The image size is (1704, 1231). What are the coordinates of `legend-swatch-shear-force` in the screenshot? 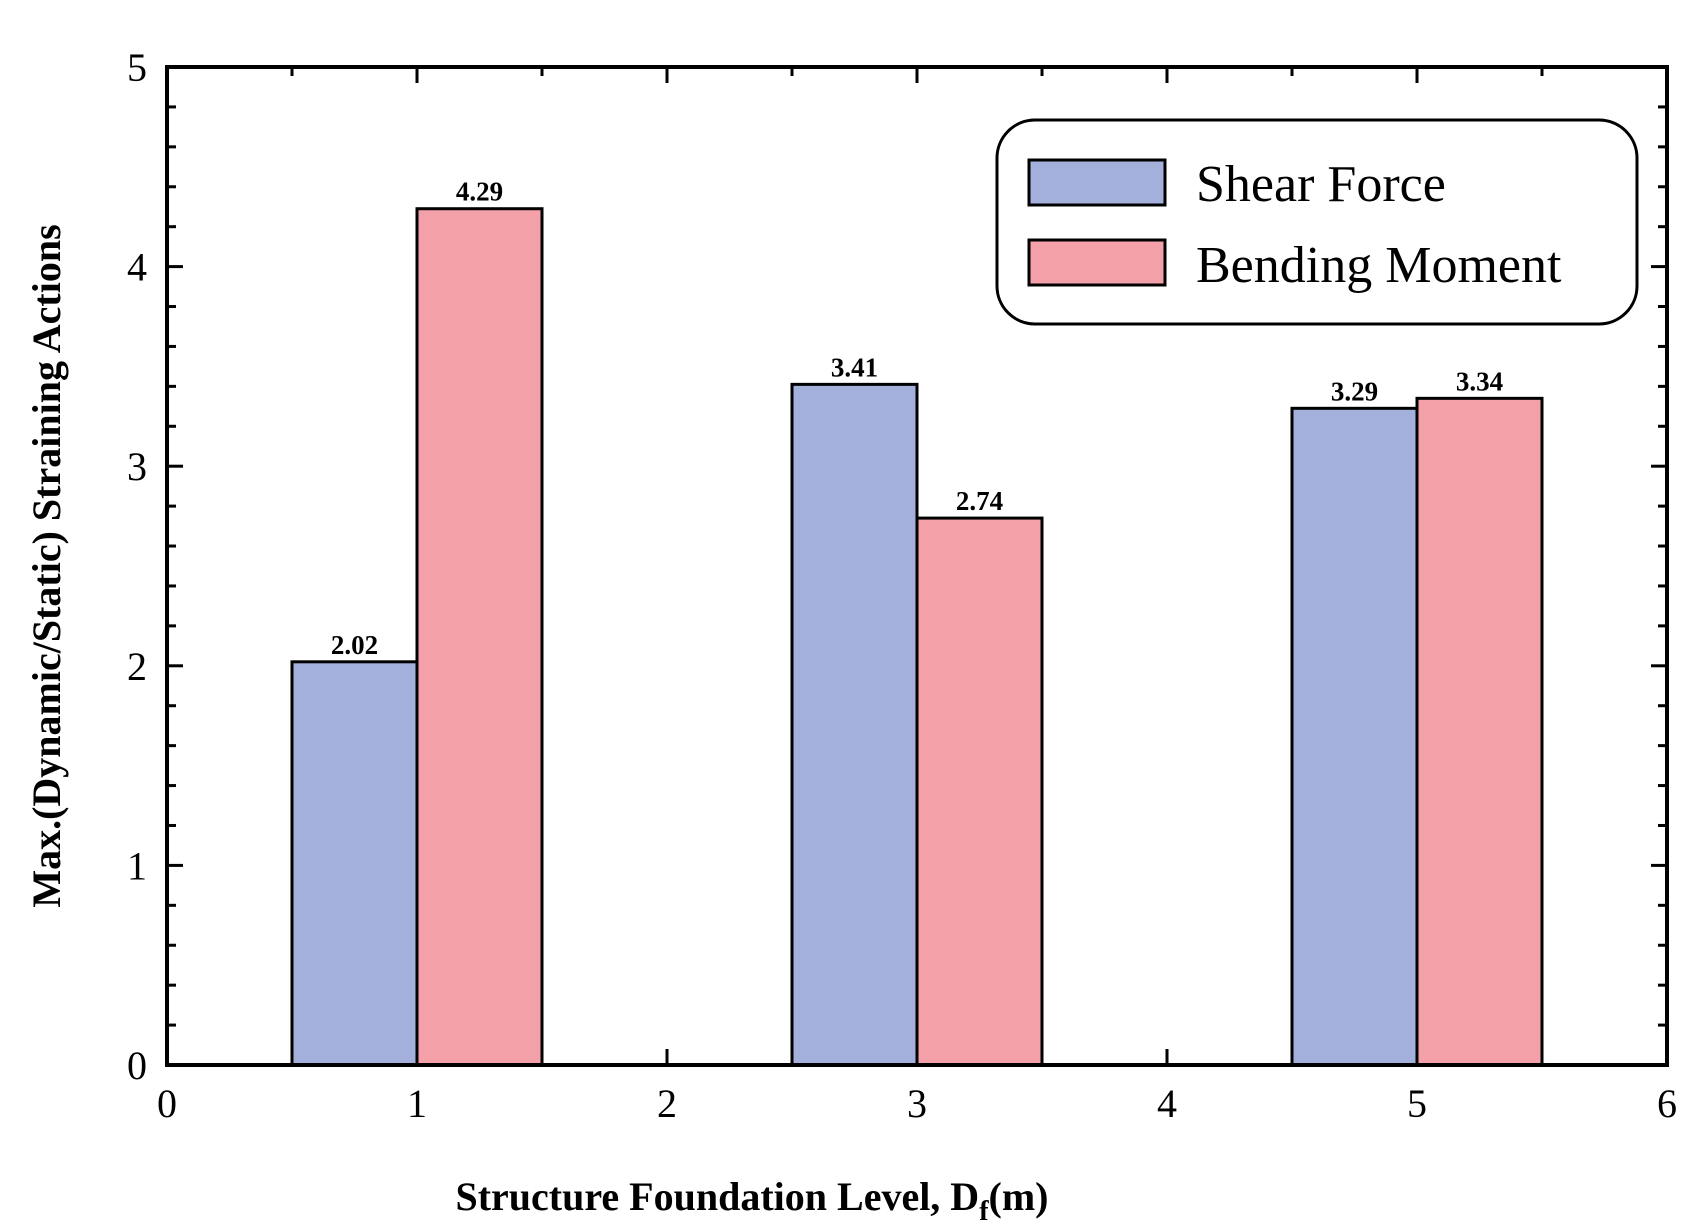 It's located at (1097, 182).